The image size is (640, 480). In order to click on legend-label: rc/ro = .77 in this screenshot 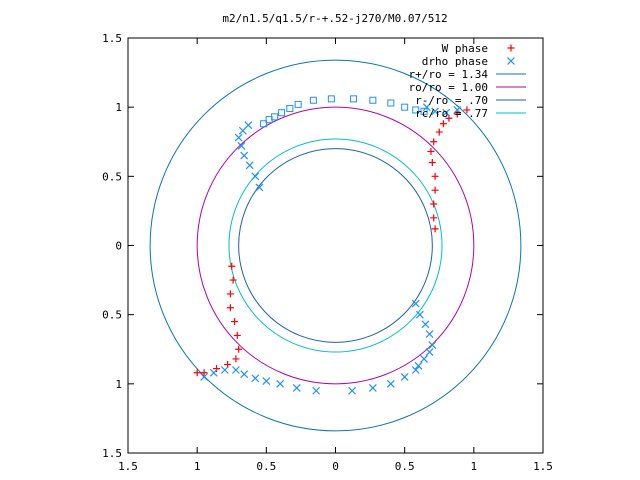, I will do `click(451, 113)`.